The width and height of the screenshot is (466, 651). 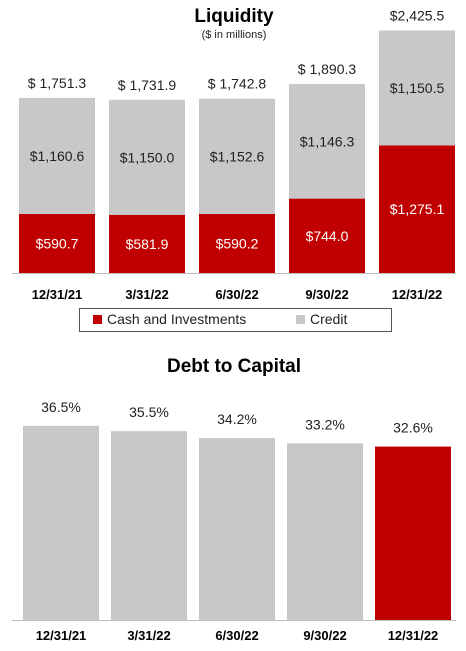 I want to click on total-value-label: $ 1,890.3, so click(x=327, y=69).